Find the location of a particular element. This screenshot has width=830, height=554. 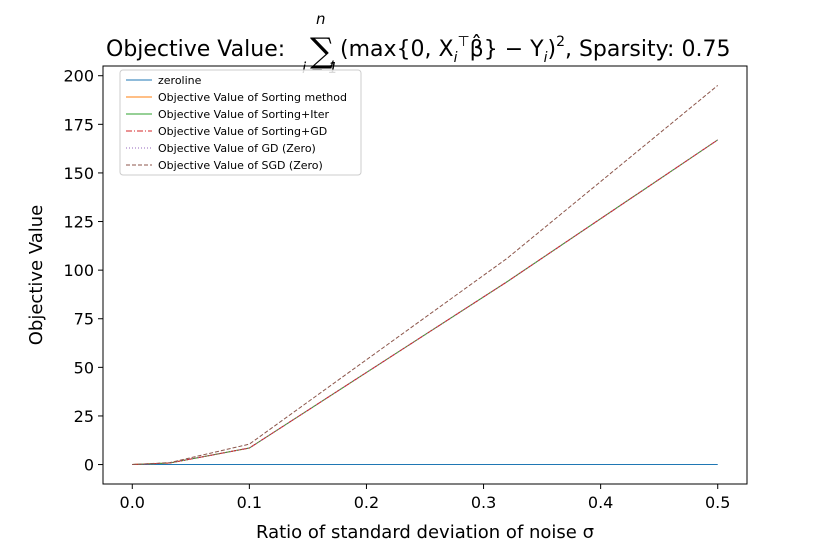

title-formula-open: (max{0, X is located at coordinates (397, 49).